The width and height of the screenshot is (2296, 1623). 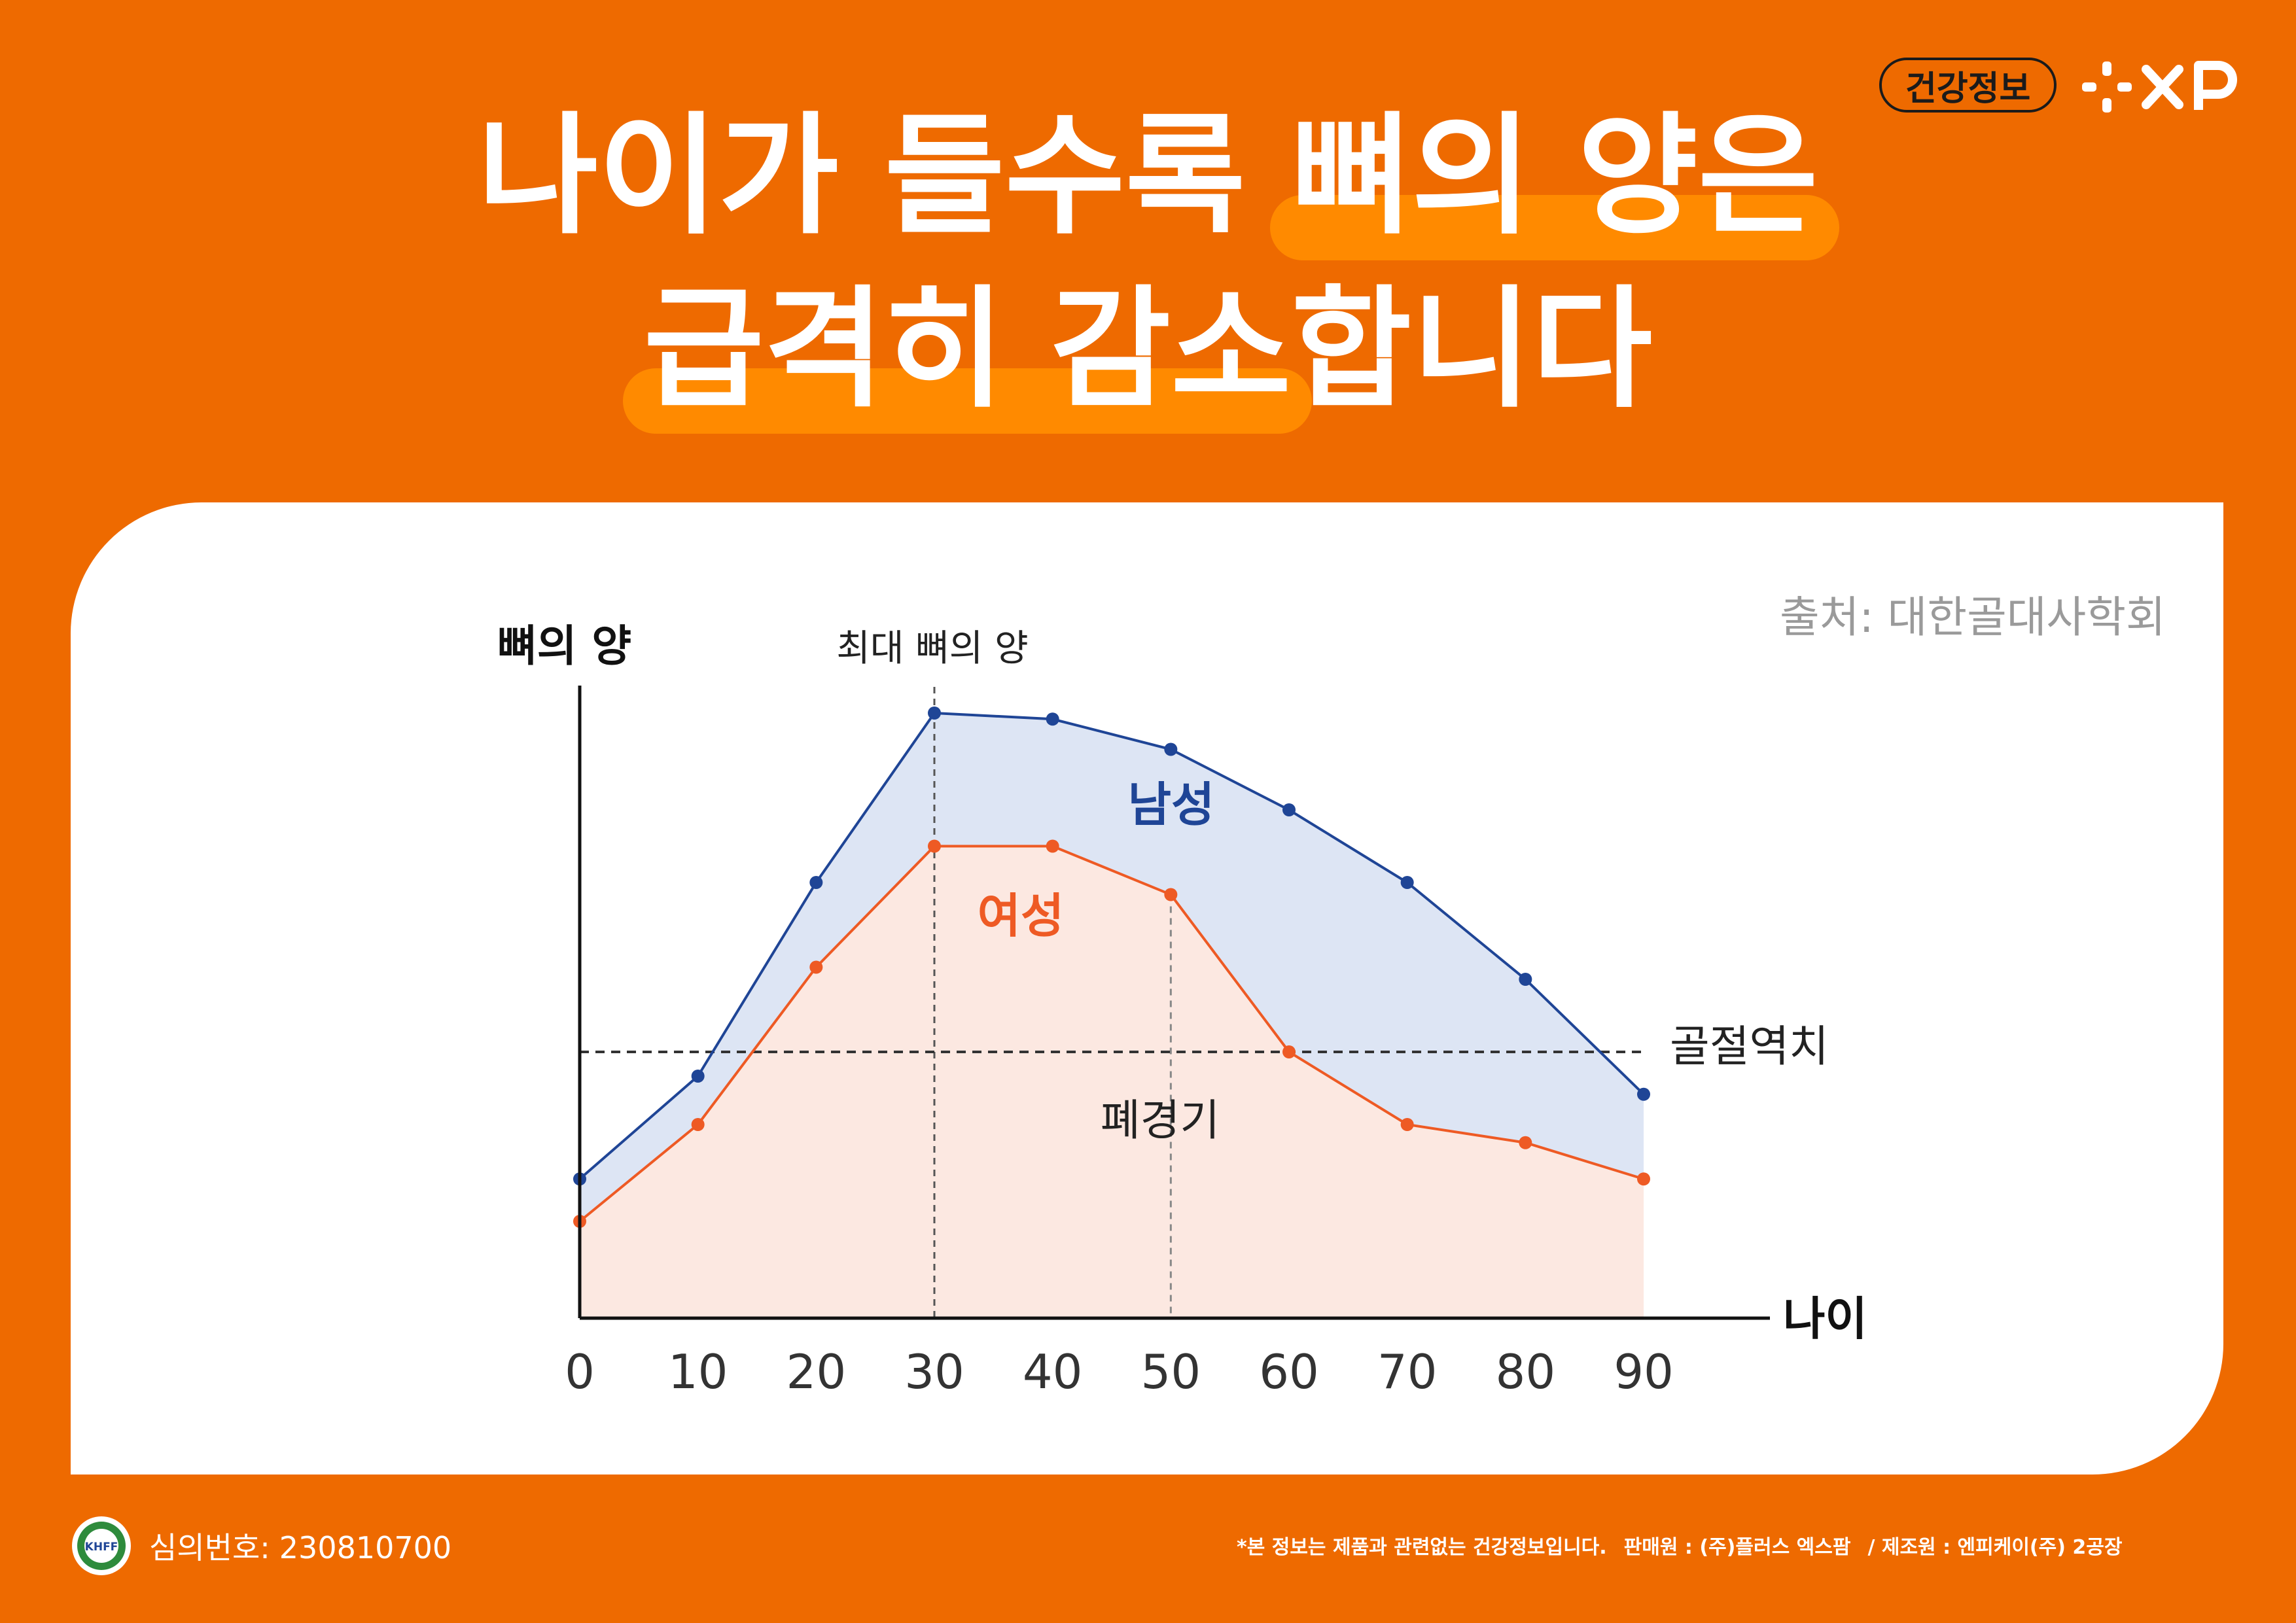 What do you see at coordinates (934, 1371) in the screenshot?
I see `x-tick-label-30: 30` at bounding box center [934, 1371].